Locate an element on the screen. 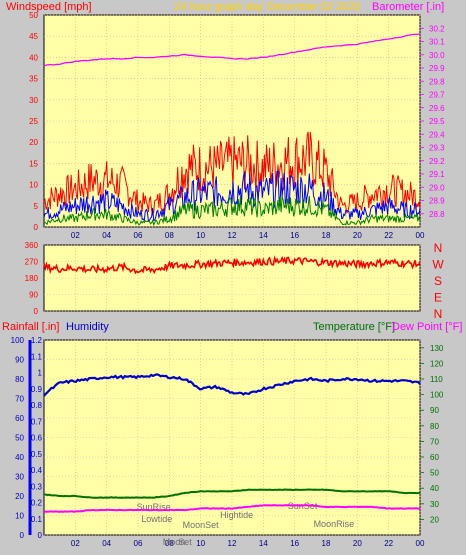  humidity-y-tick-label: 0 is located at coordinates (22, 535).